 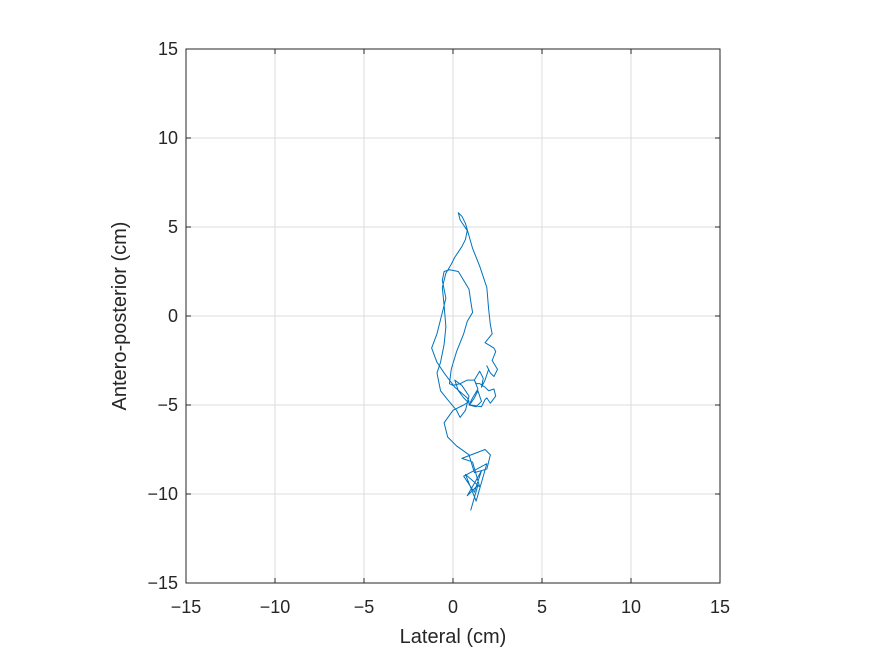 I want to click on y-tick-label: 0, so click(x=173, y=316).